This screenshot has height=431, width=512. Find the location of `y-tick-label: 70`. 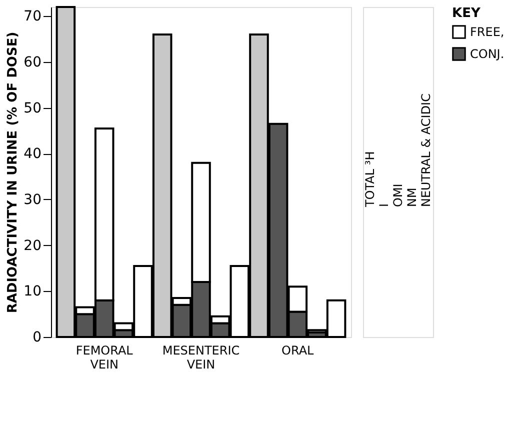

y-tick-label: 70 is located at coordinates (33, 16).